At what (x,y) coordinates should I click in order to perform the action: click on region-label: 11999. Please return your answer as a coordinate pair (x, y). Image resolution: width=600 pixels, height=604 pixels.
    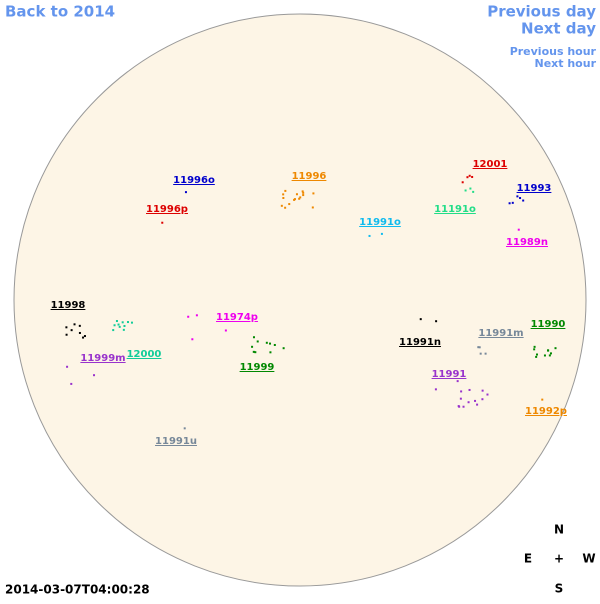
    Looking at the image, I should click on (257, 367).